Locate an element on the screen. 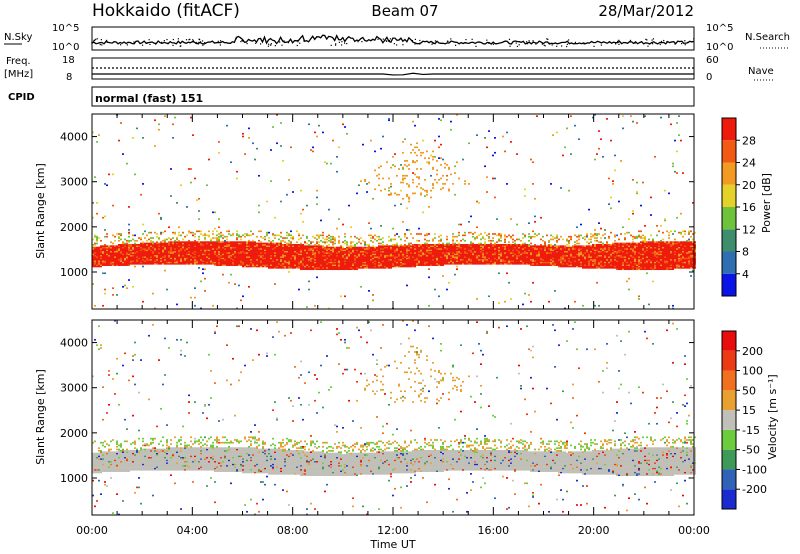 This screenshot has width=800, height=554. freq-unit: [MHz] is located at coordinates (18, 74).